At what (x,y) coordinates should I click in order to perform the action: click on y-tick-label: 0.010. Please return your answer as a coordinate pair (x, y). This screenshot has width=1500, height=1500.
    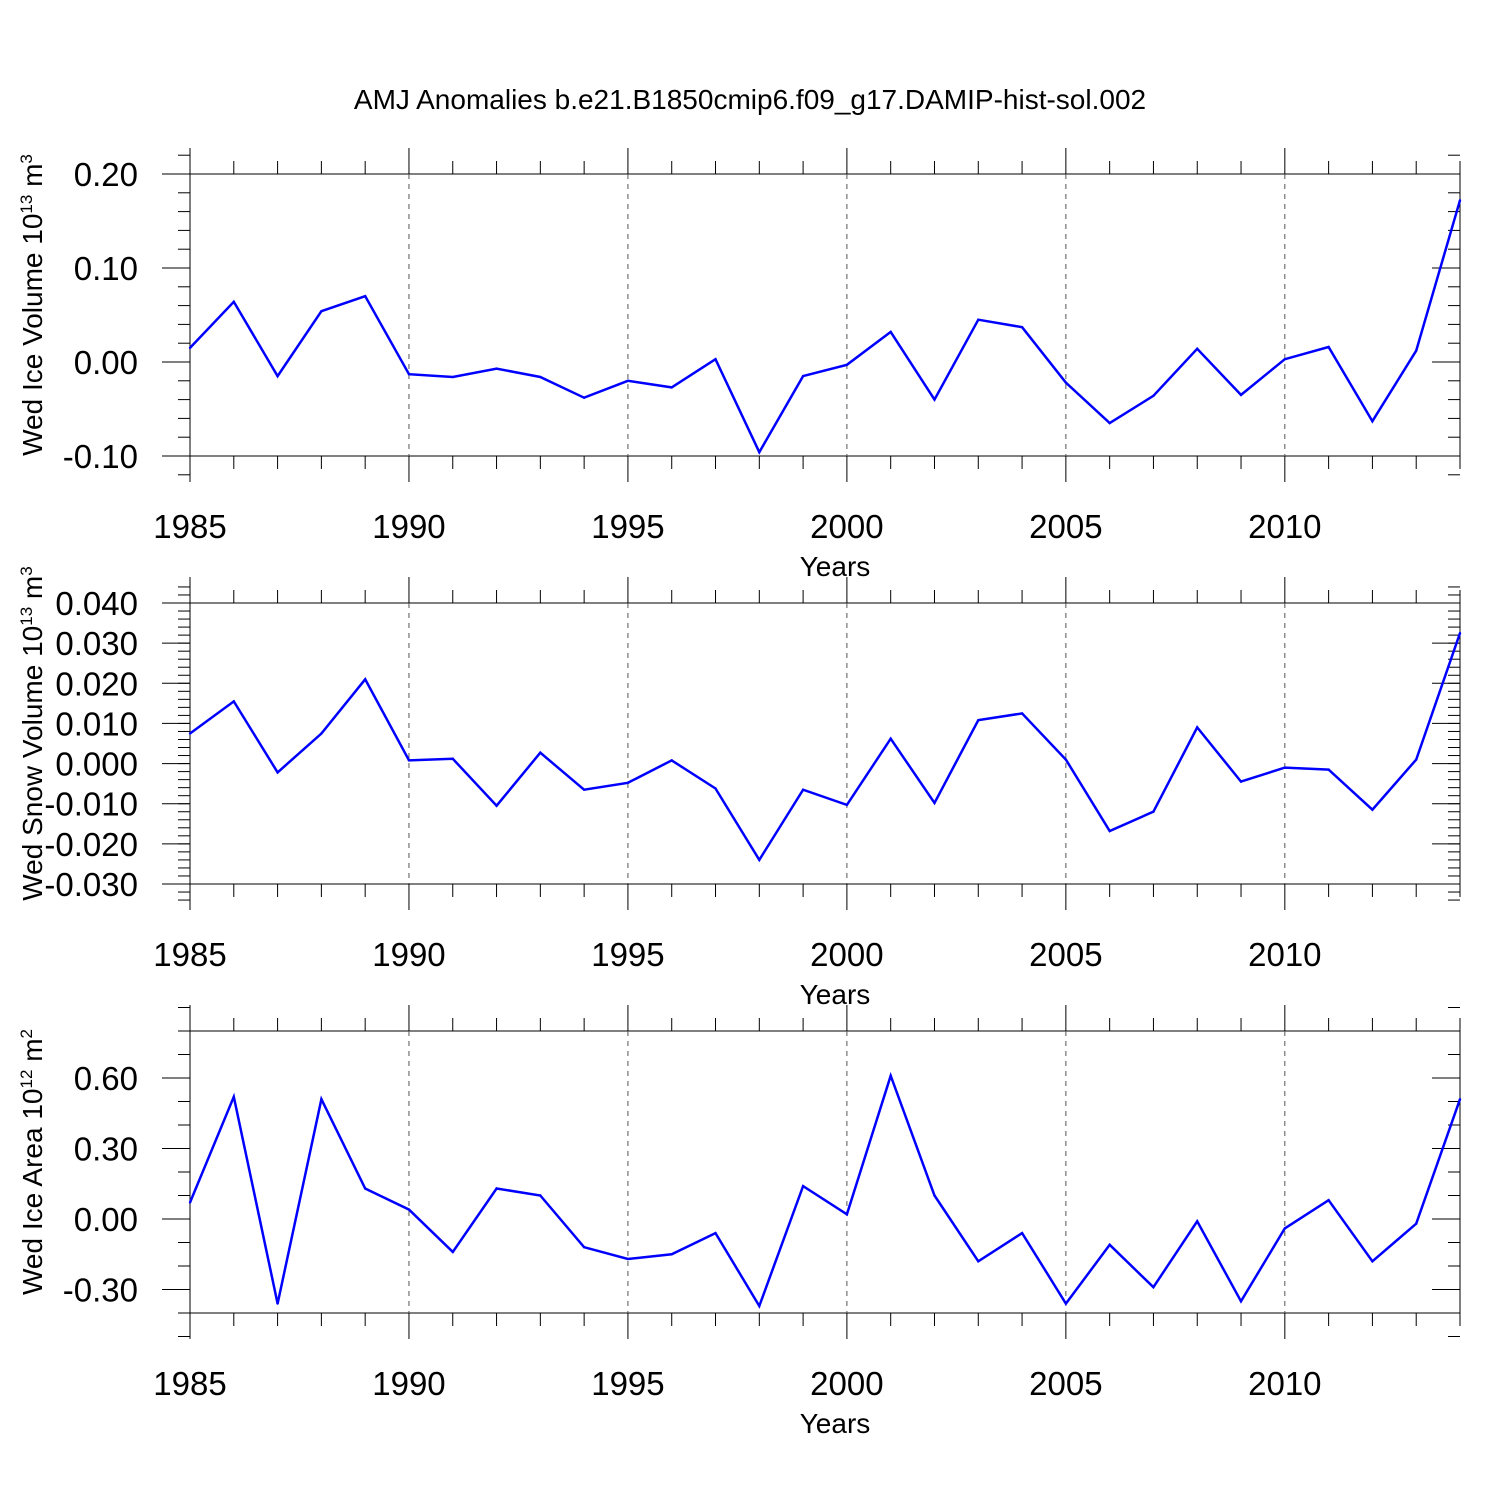
    Looking at the image, I should click on (96, 723).